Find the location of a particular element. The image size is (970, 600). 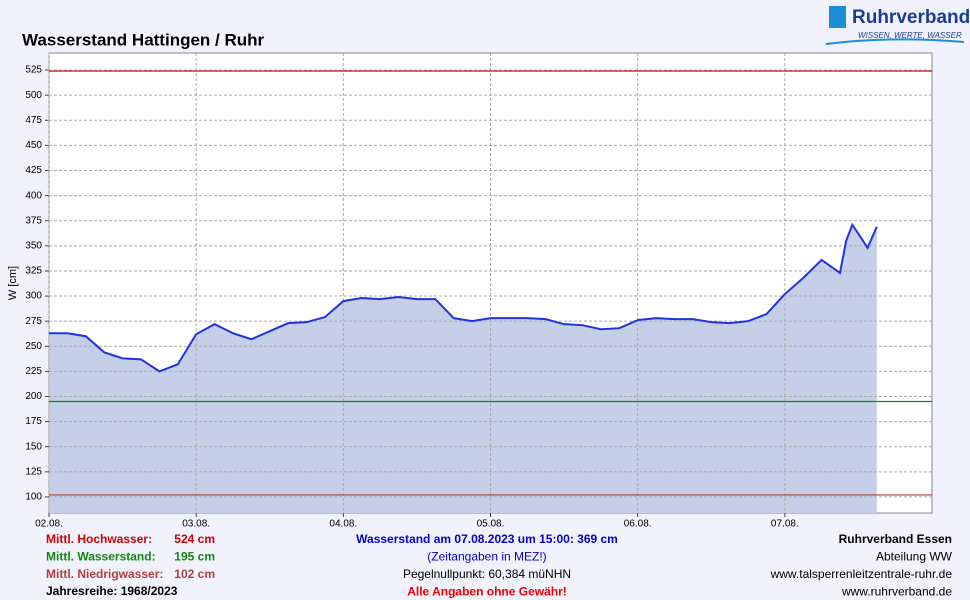

y-axis-label: W [cm] is located at coordinates (13, 283).